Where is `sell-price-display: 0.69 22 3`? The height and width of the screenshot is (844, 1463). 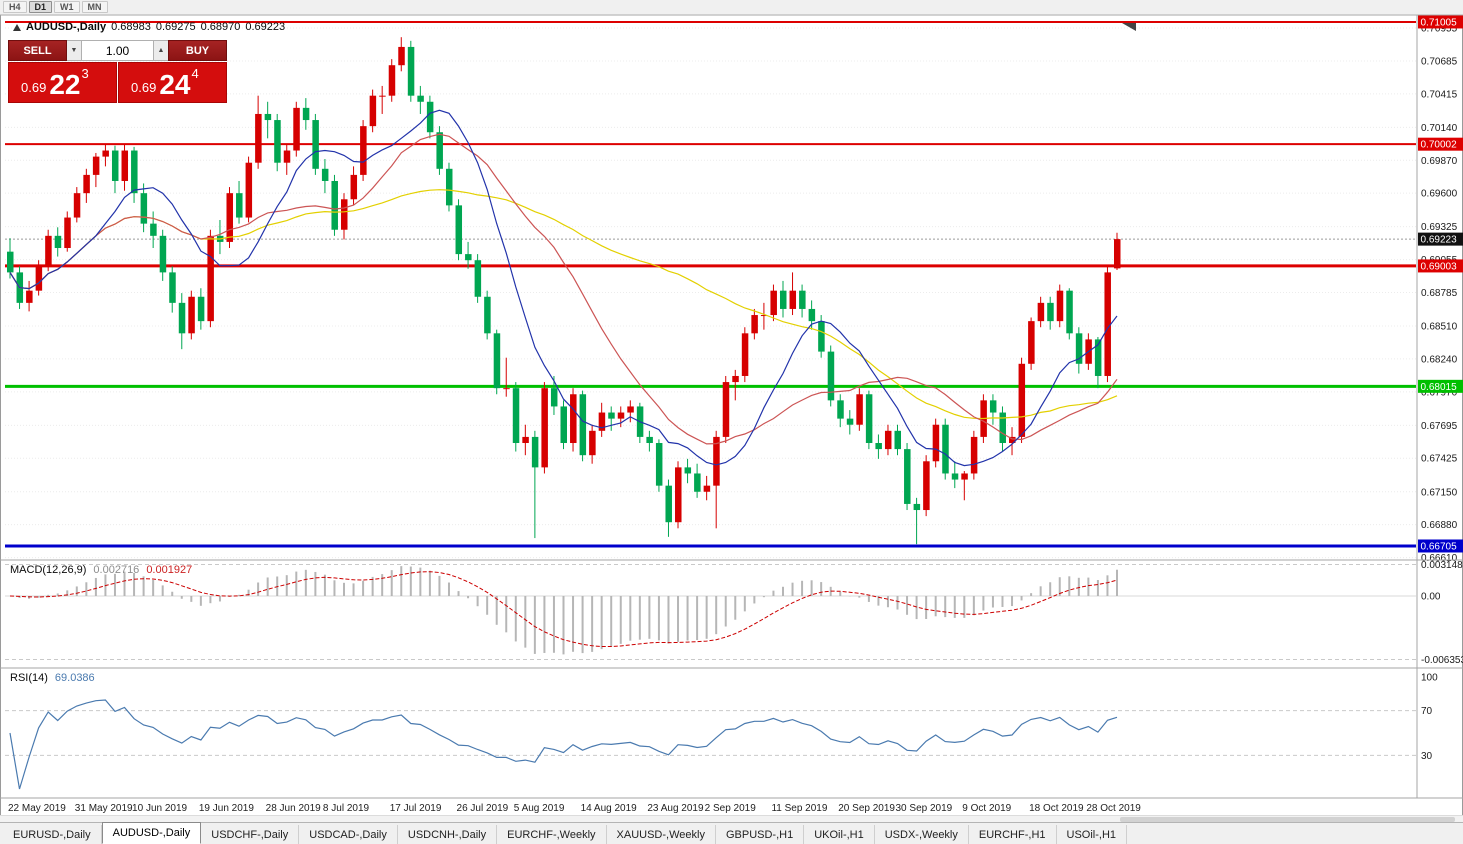
sell-price-display: 0.69 22 3 is located at coordinates (62, 82).